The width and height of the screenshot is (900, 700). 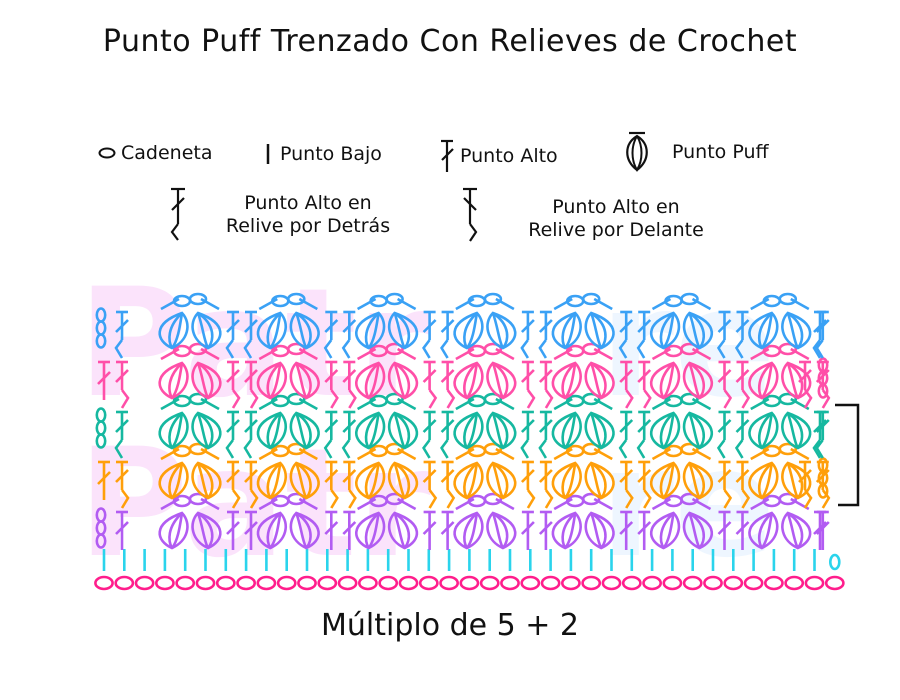 What do you see at coordinates (469, 583) in the screenshot?
I see `row-foundation-chain` at bounding box center [469, 583].